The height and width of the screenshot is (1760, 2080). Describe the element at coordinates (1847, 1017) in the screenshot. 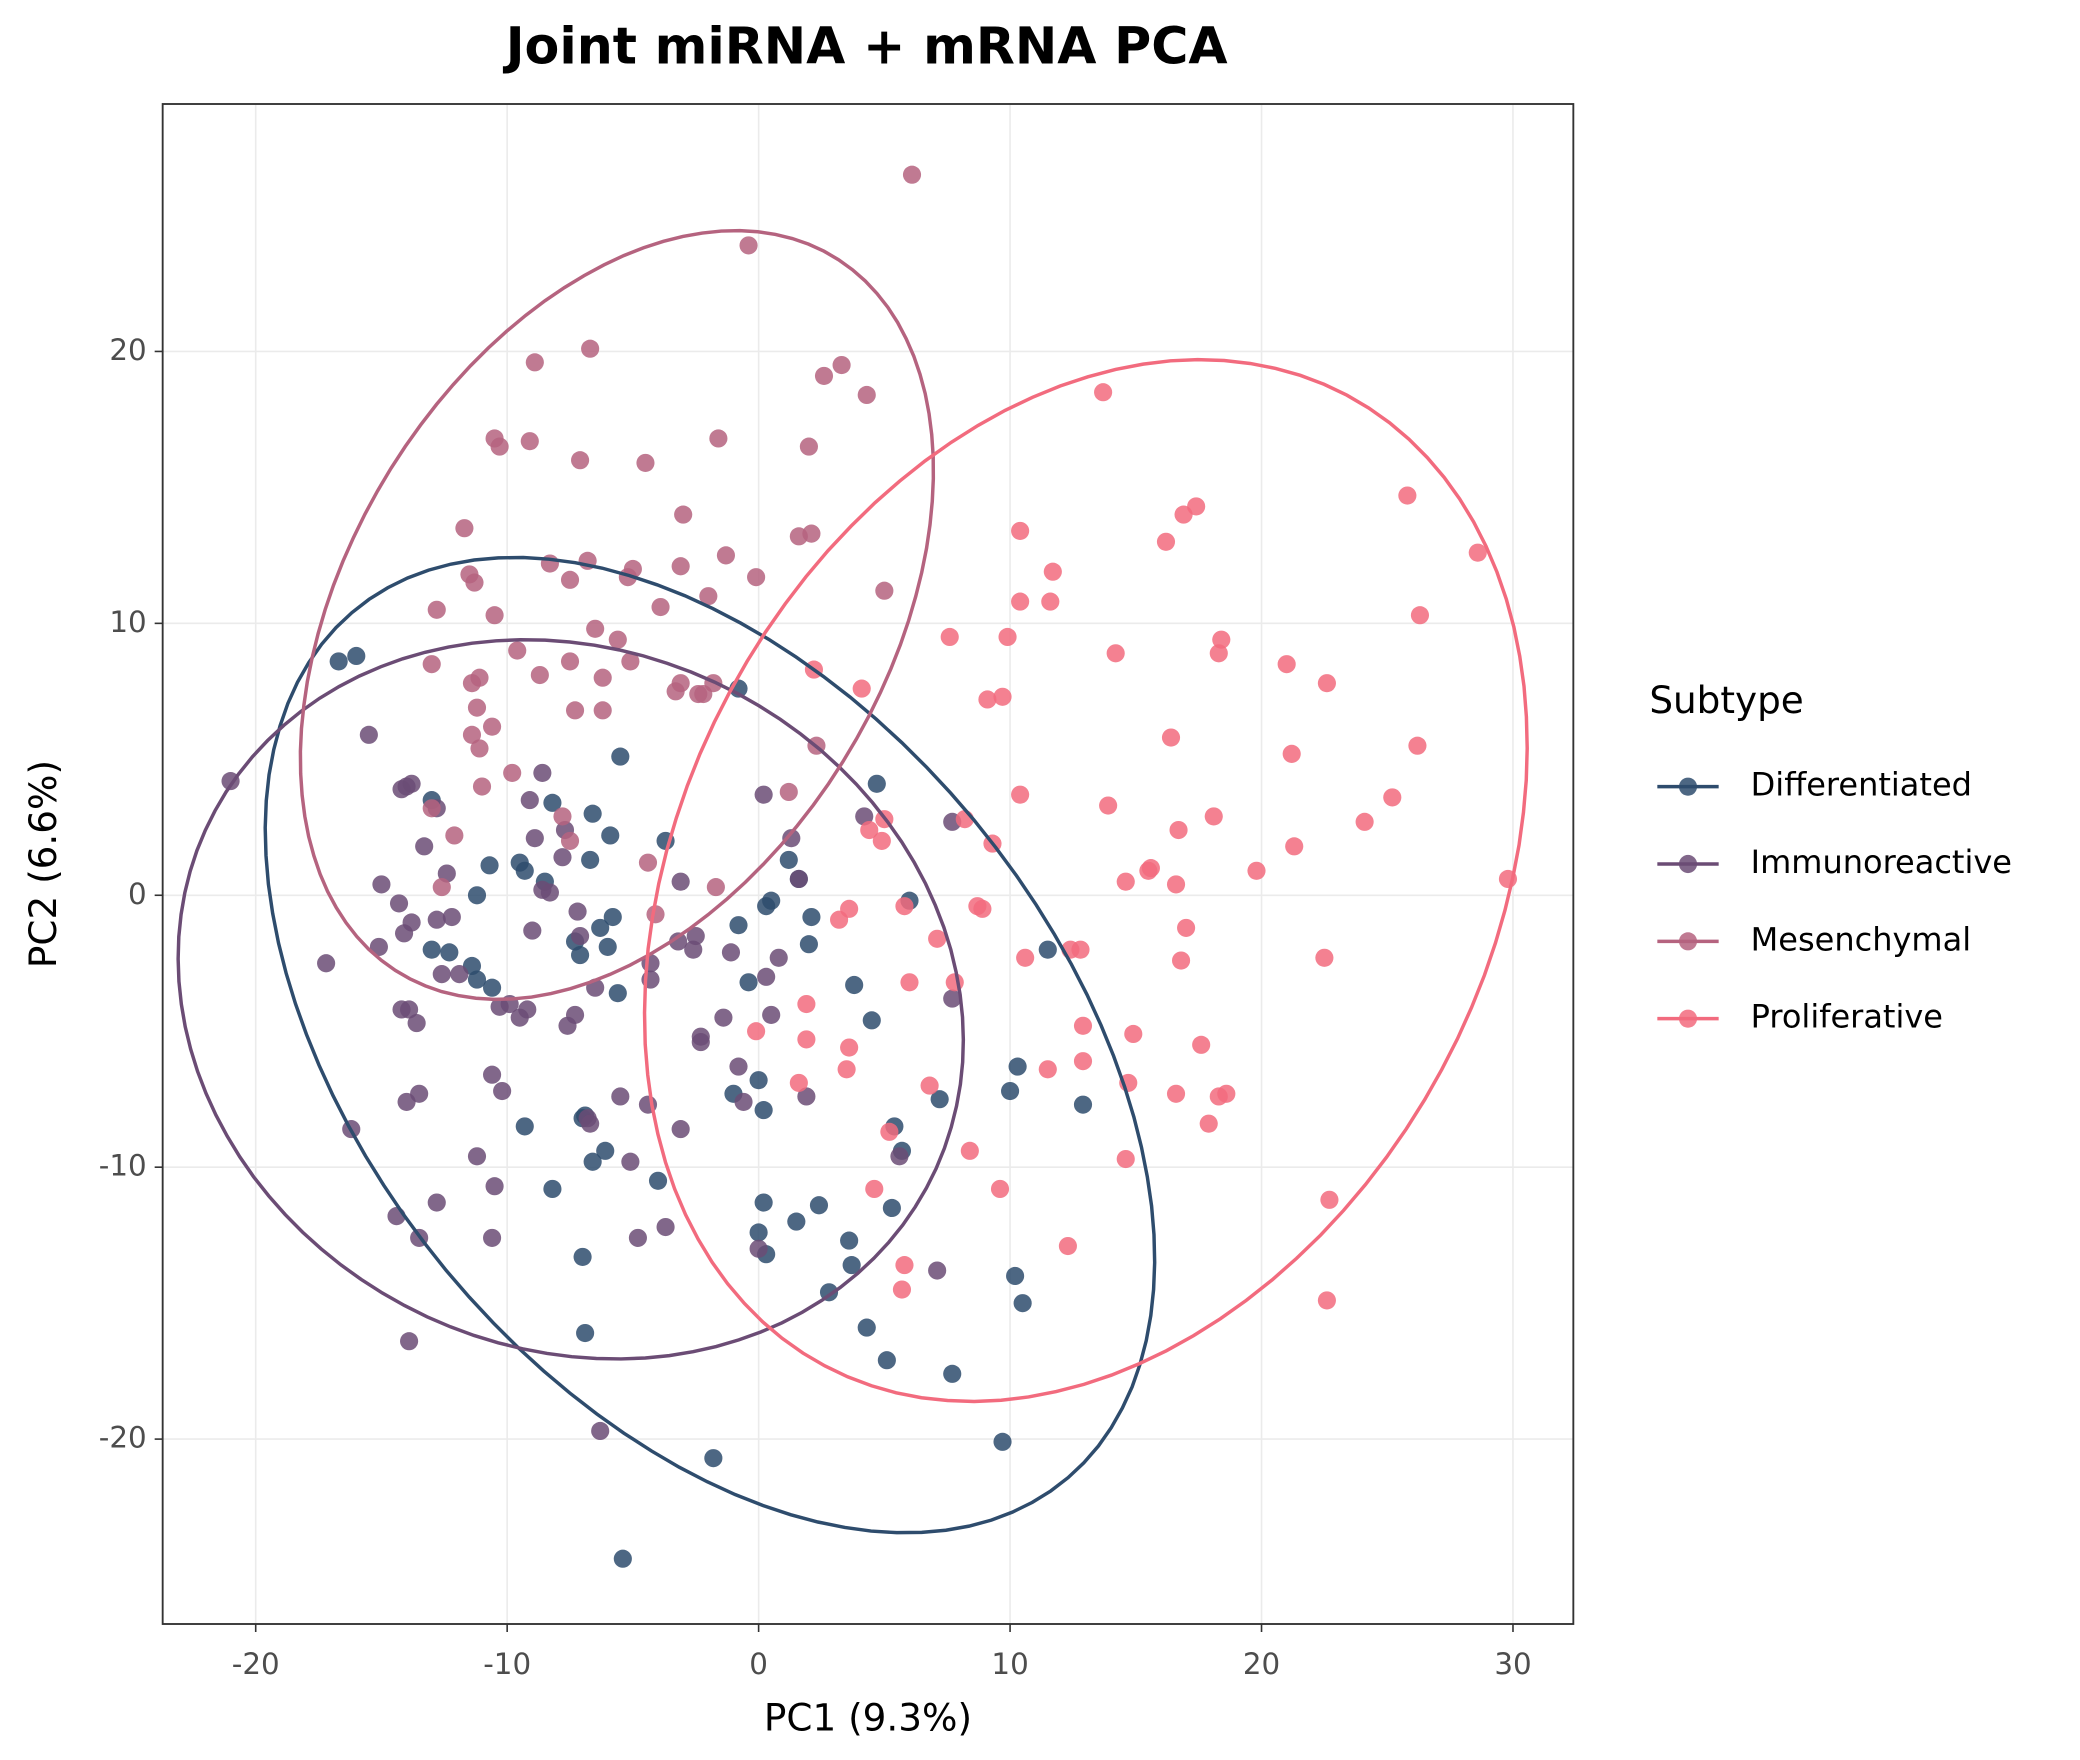

I see `legend-label: Proliferative` at that location.